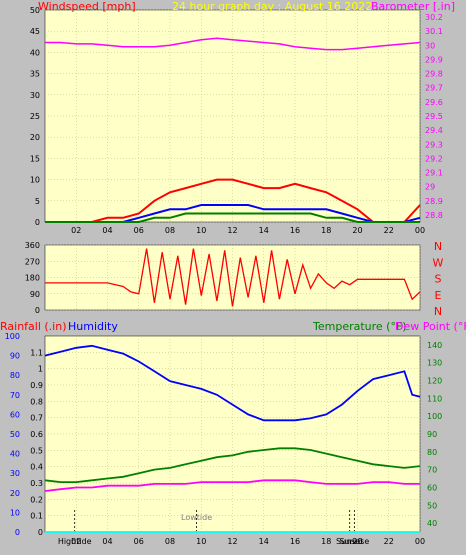 This screenshot has width=466, height=555. I want to click on rainfall-tick-label: 0.7, so click(36, 418).